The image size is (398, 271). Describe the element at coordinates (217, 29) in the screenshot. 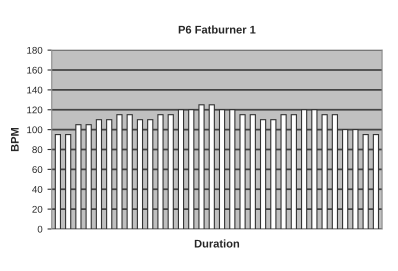

I see `chart-title: P6 Fatburner 1` at that location.